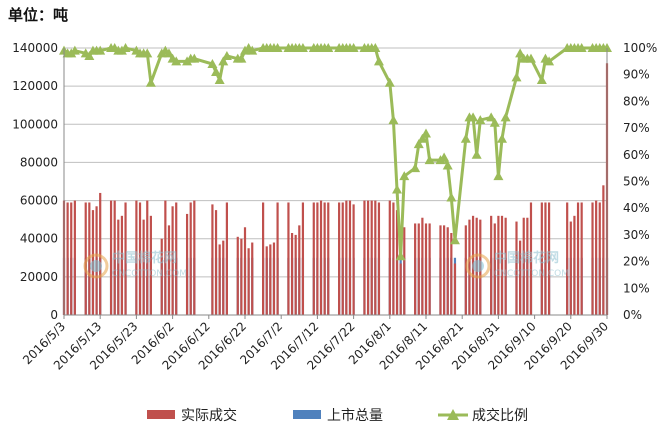 This screenshot has height=448, width=661. What do you see at coordinates (636, 75) in the screenshot?
I see `right-tick-label: 90%` at bounding box center [636, 75].